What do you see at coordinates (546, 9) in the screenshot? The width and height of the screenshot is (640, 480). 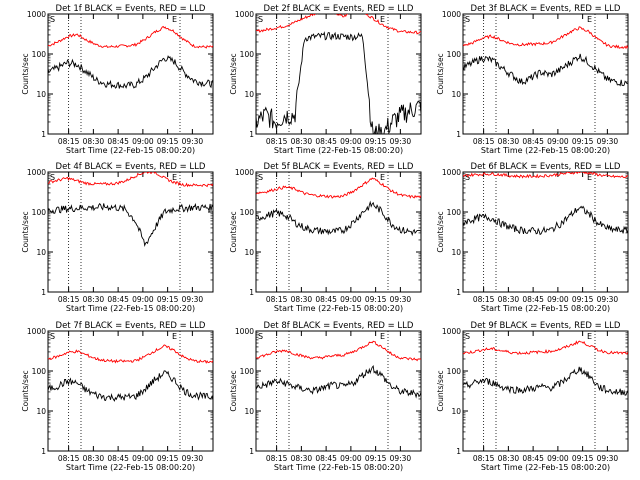 I see `panel-title: Det 3f BLACK = Events, RED = LLD` at bounding box center [546, 9].